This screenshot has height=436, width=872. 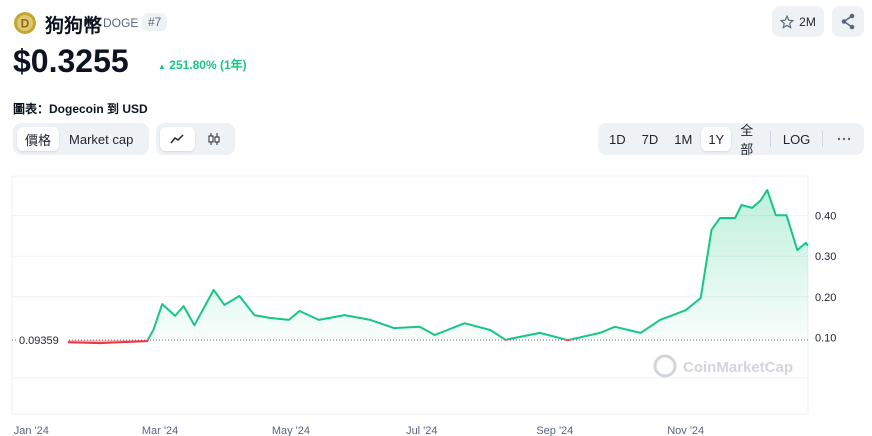 I want to click on x-tick-label: May '24, so click(x=291, y=430).